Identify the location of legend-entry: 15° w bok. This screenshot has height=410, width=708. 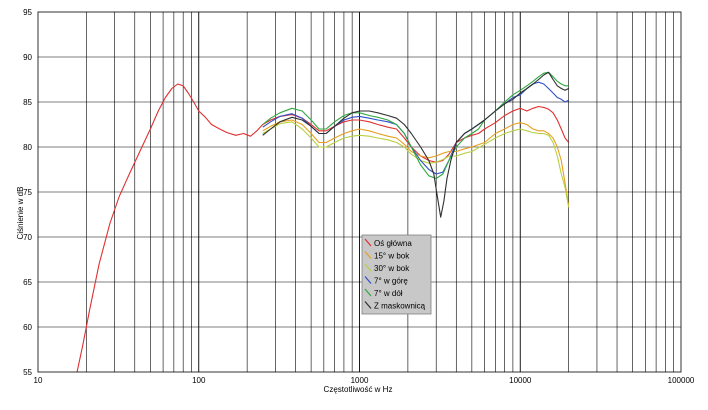
(392, 256).